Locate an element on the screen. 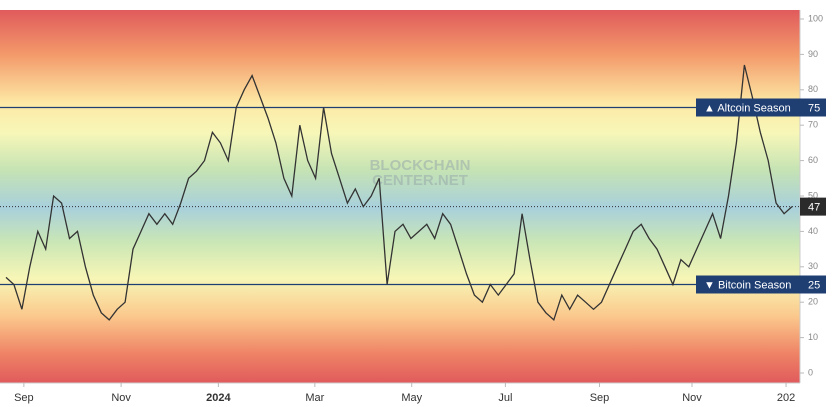 Image resolution: width=839 pixels, height=407 pixels. y-tick-label: 80 is located at coordinates (813, 89).